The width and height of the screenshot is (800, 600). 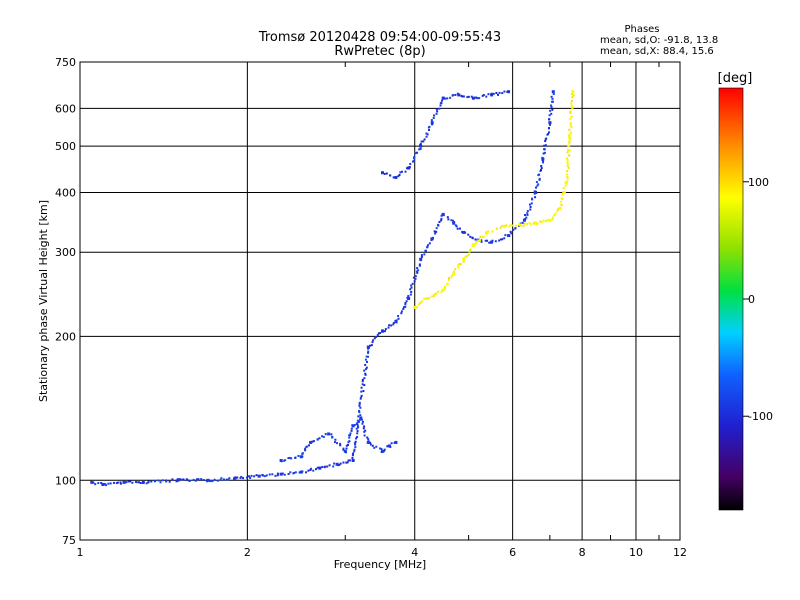 I want to click on colorbar-ticks: 100 0 -100, so click(x=758, y=299).